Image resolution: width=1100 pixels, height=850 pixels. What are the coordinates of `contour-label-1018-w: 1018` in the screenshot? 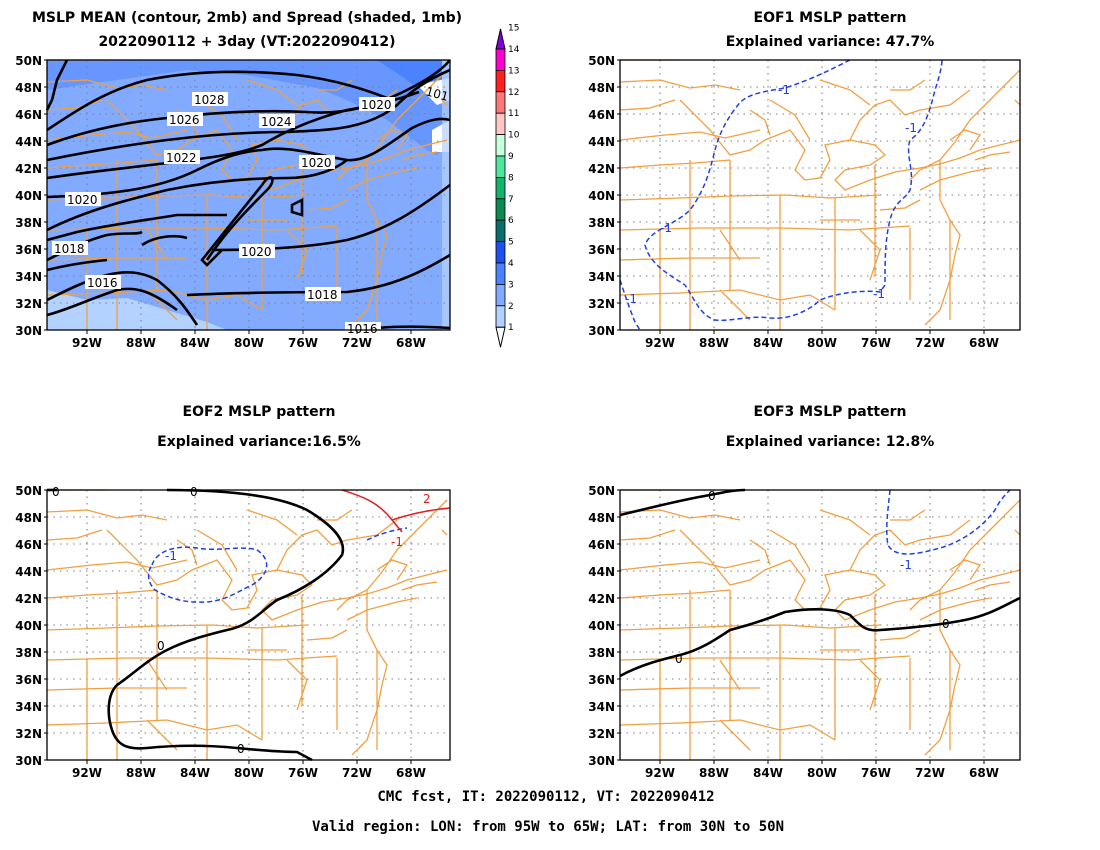 It's located at (69, 249).